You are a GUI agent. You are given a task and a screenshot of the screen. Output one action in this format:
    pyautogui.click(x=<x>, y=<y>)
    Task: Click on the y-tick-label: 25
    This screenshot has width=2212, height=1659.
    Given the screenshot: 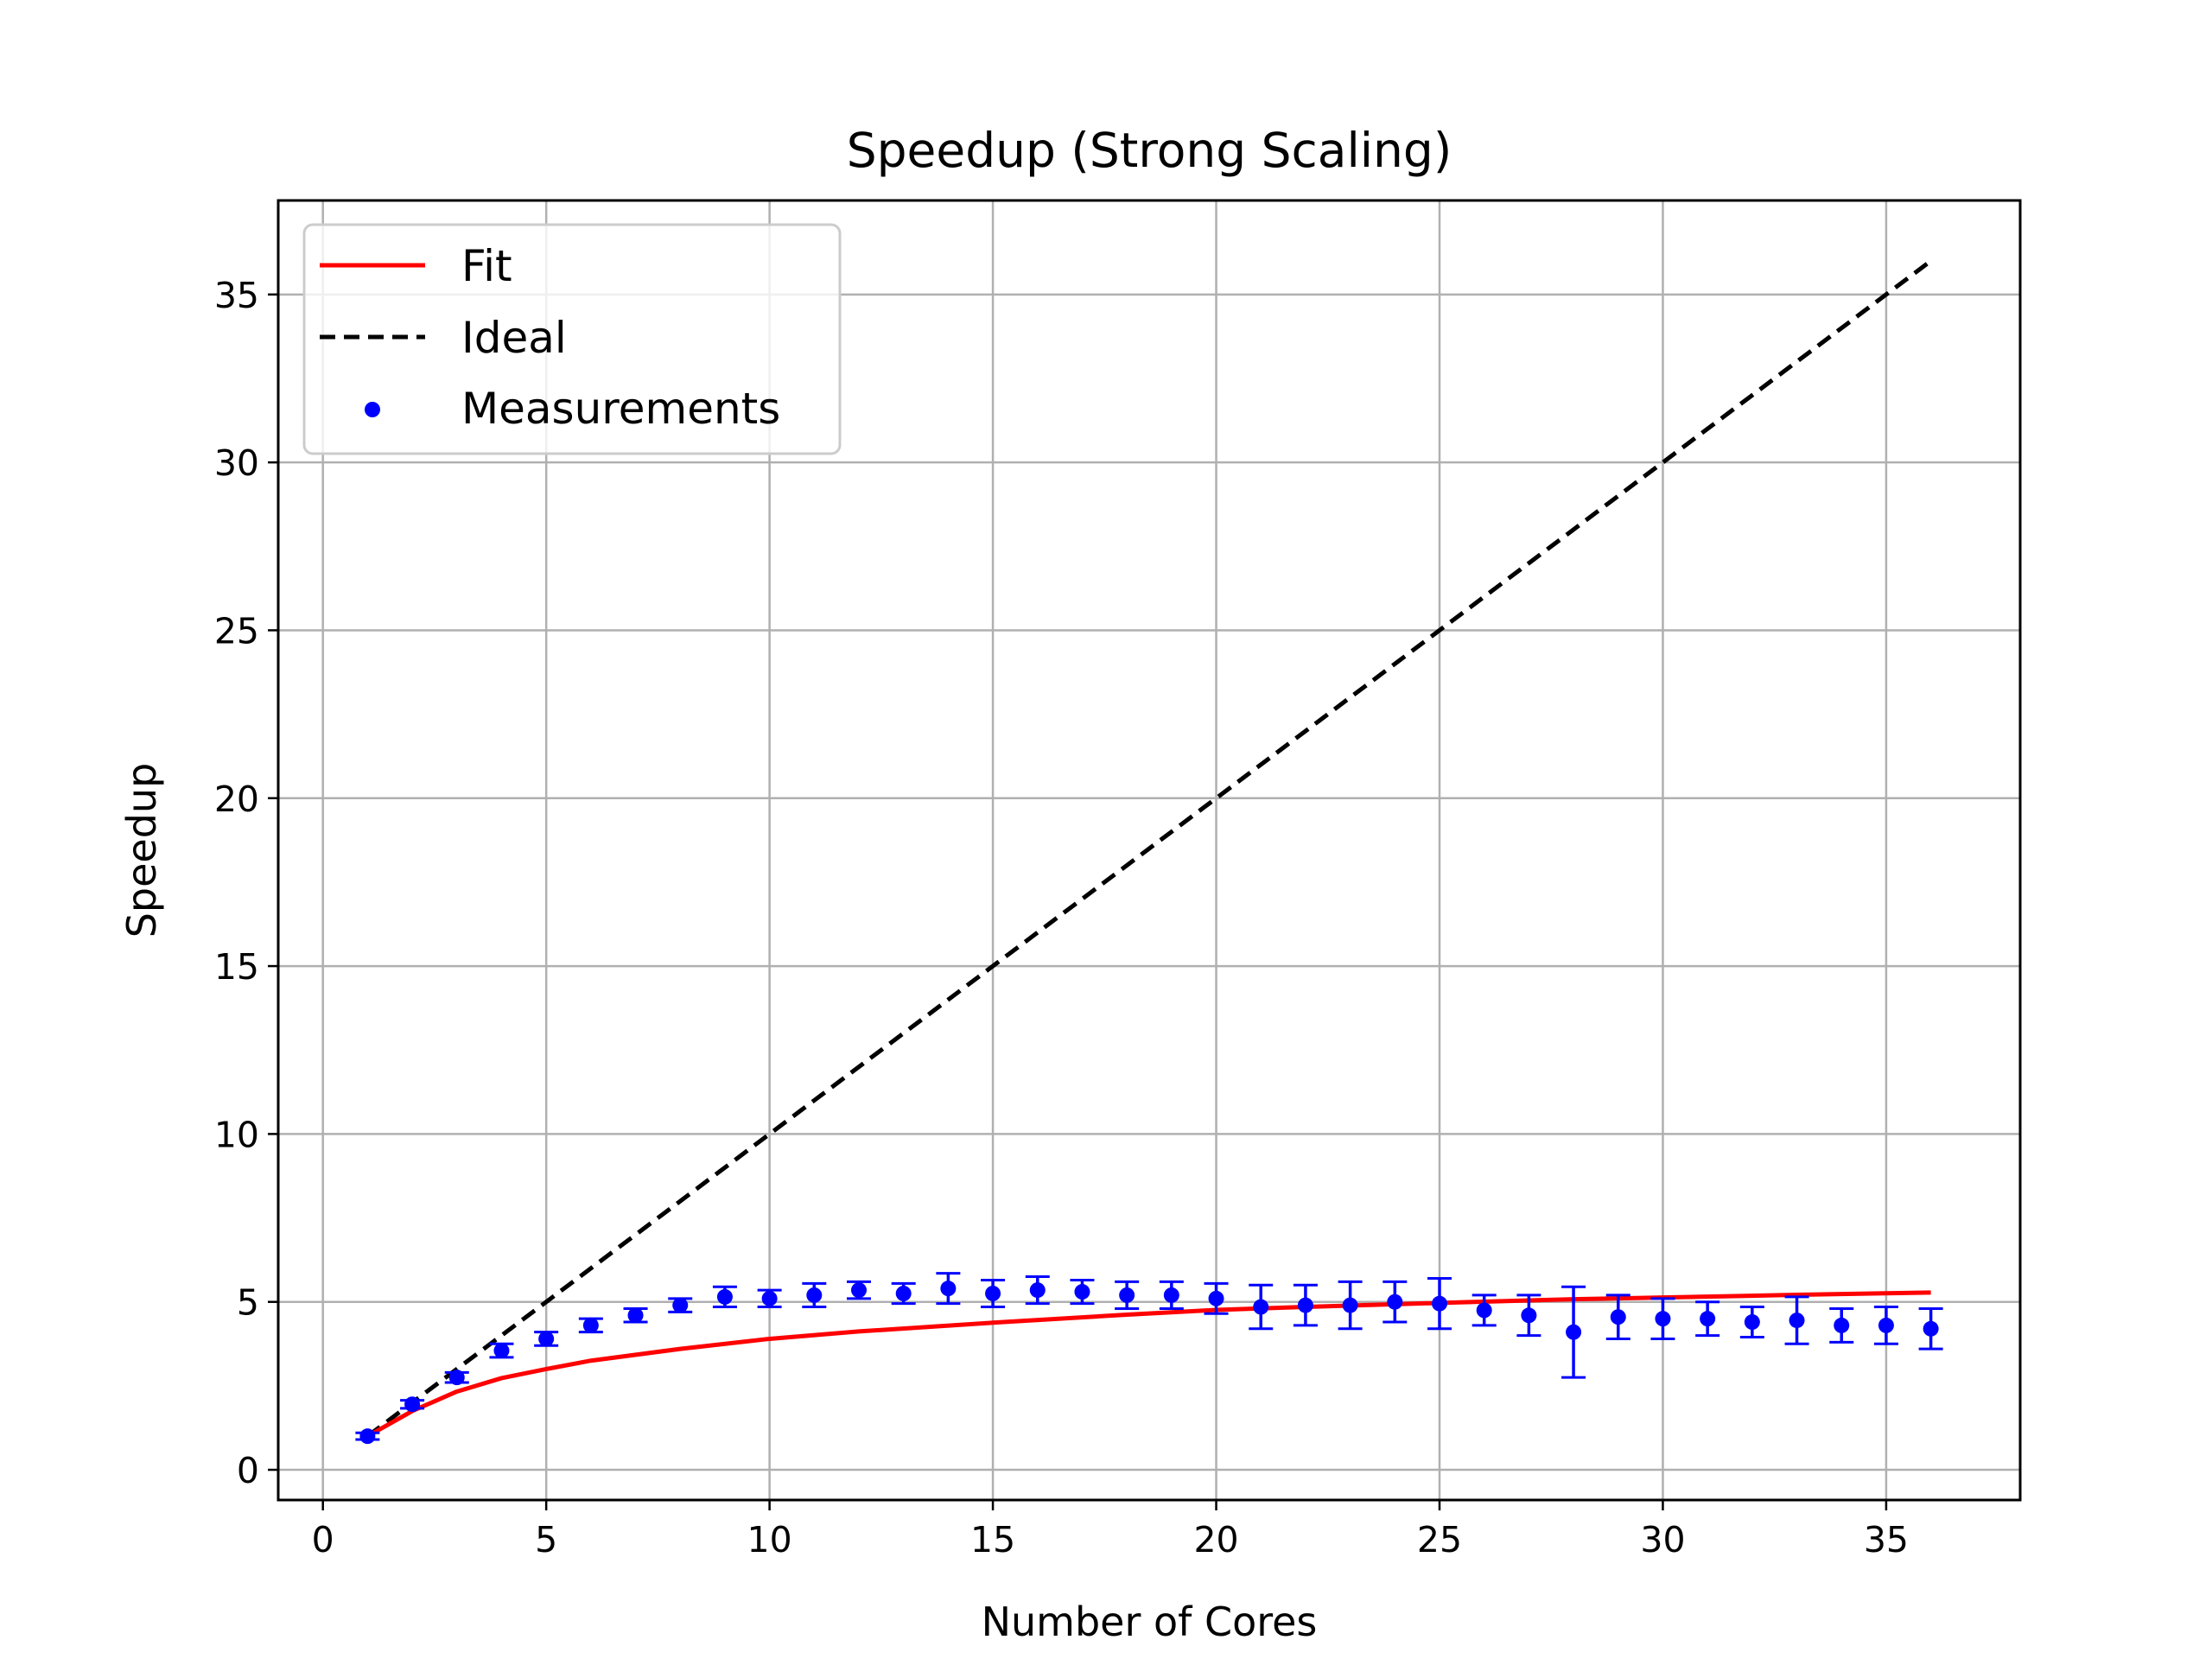 What is the action you would take?
    pyautogui.click(x=236, y=631)
    